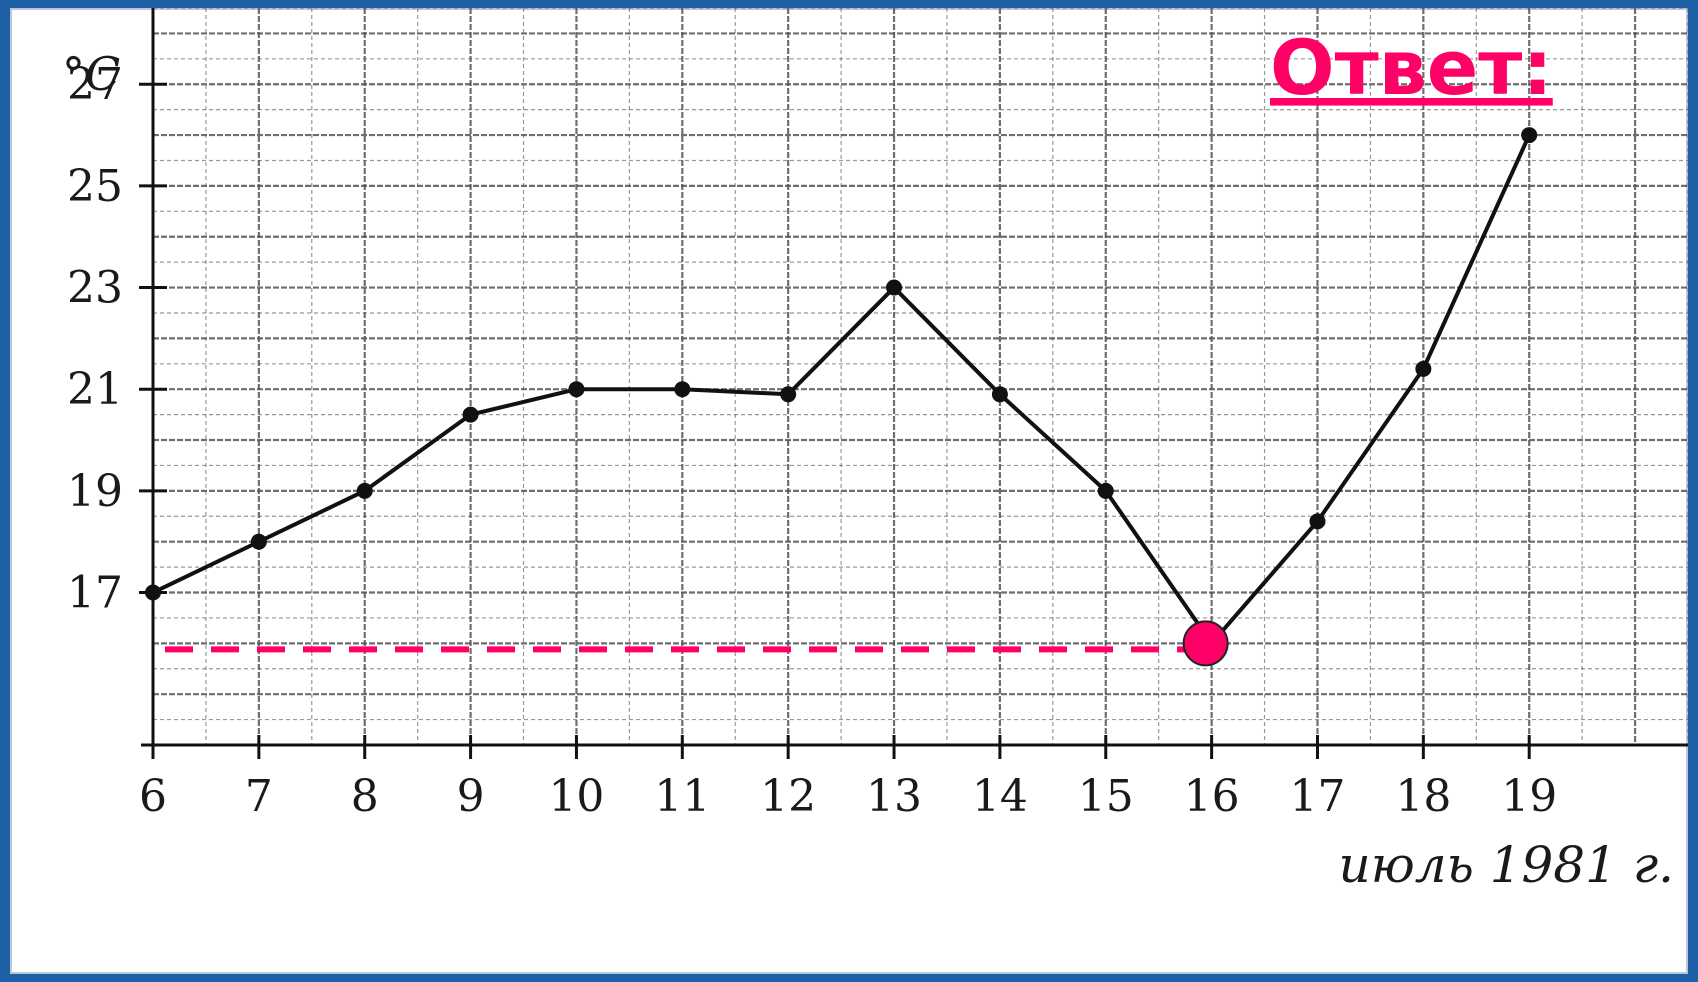 Image resolution: width=1698 pixels, height=982 pixels. Describe the element at coordinates (1000, 796) in the screenshot. I see `x-tick-label: 14` at that location.